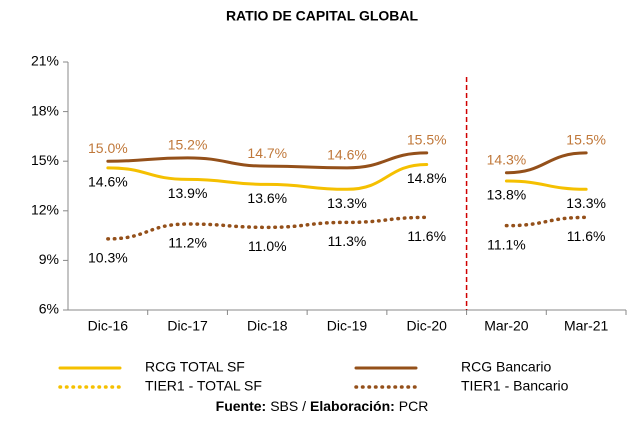 The image size is (644, 426). I want to click on y-tick-label: 21%, so click(45, 61).